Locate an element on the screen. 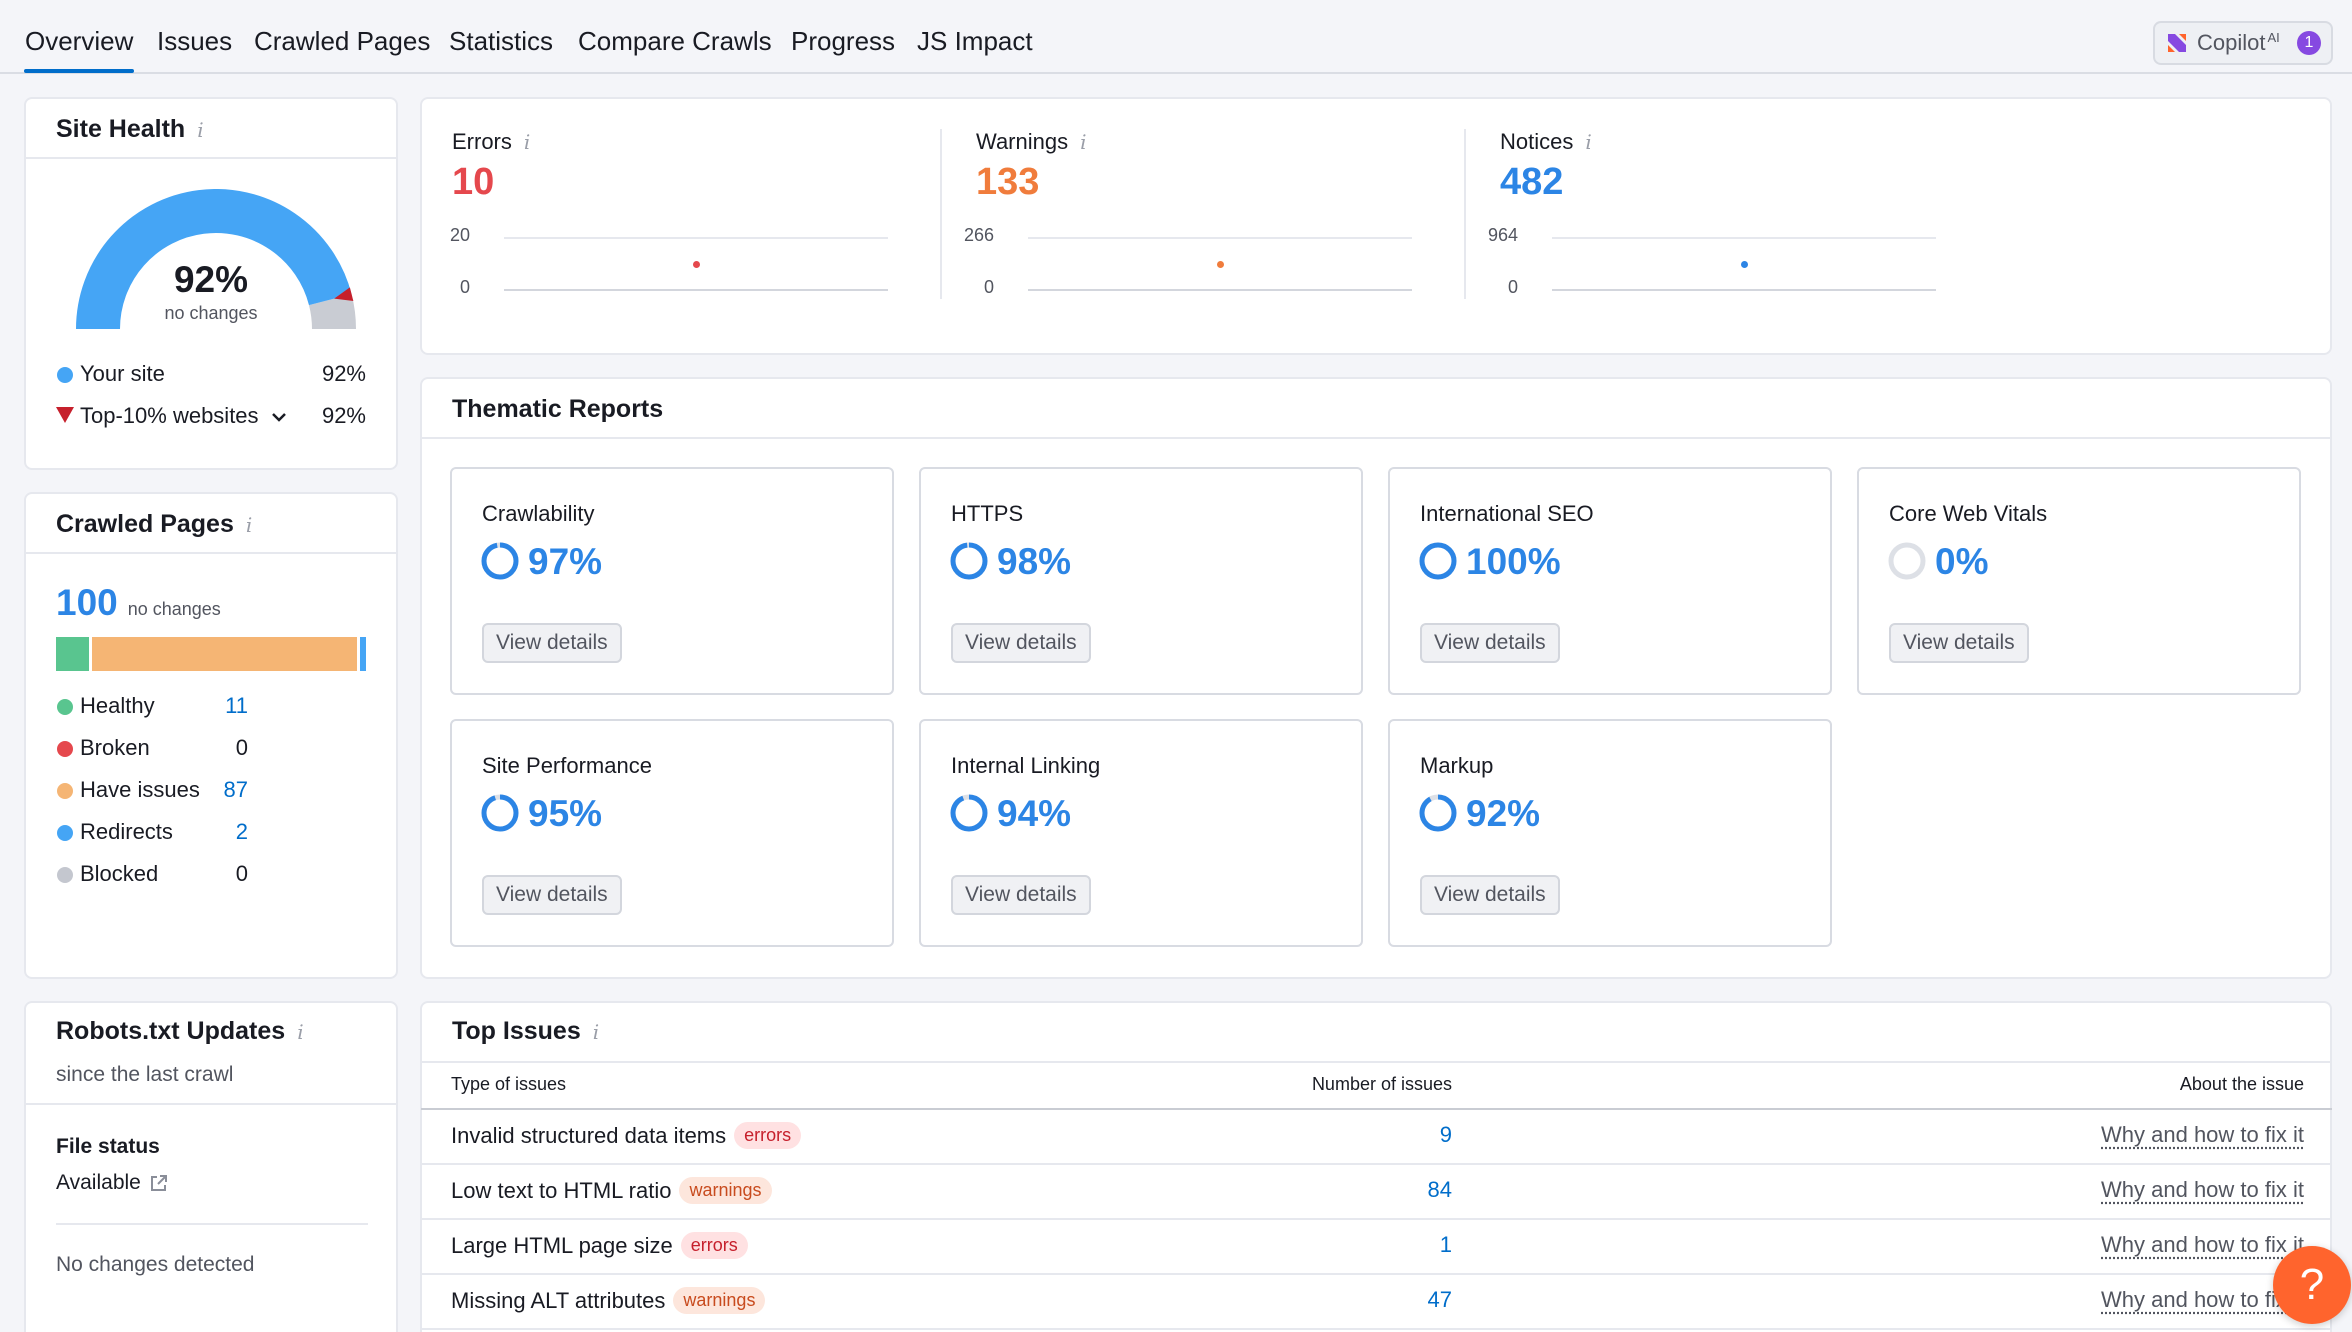 This screenshot has width=2352, height=1332. your-site-value: 92% is located at coordinates (343, 373).